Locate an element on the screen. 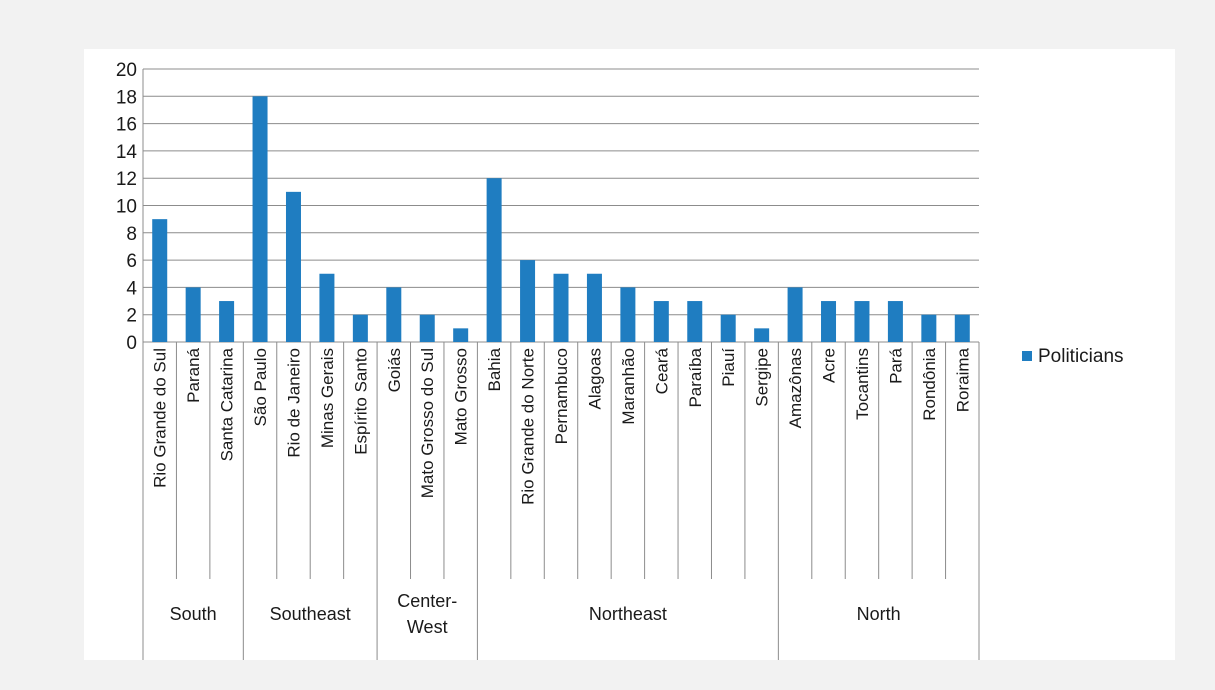 The width and height of the screenshot is (1215, 690). y-tick-label-8: 8 is located at coordinates (131, 234).